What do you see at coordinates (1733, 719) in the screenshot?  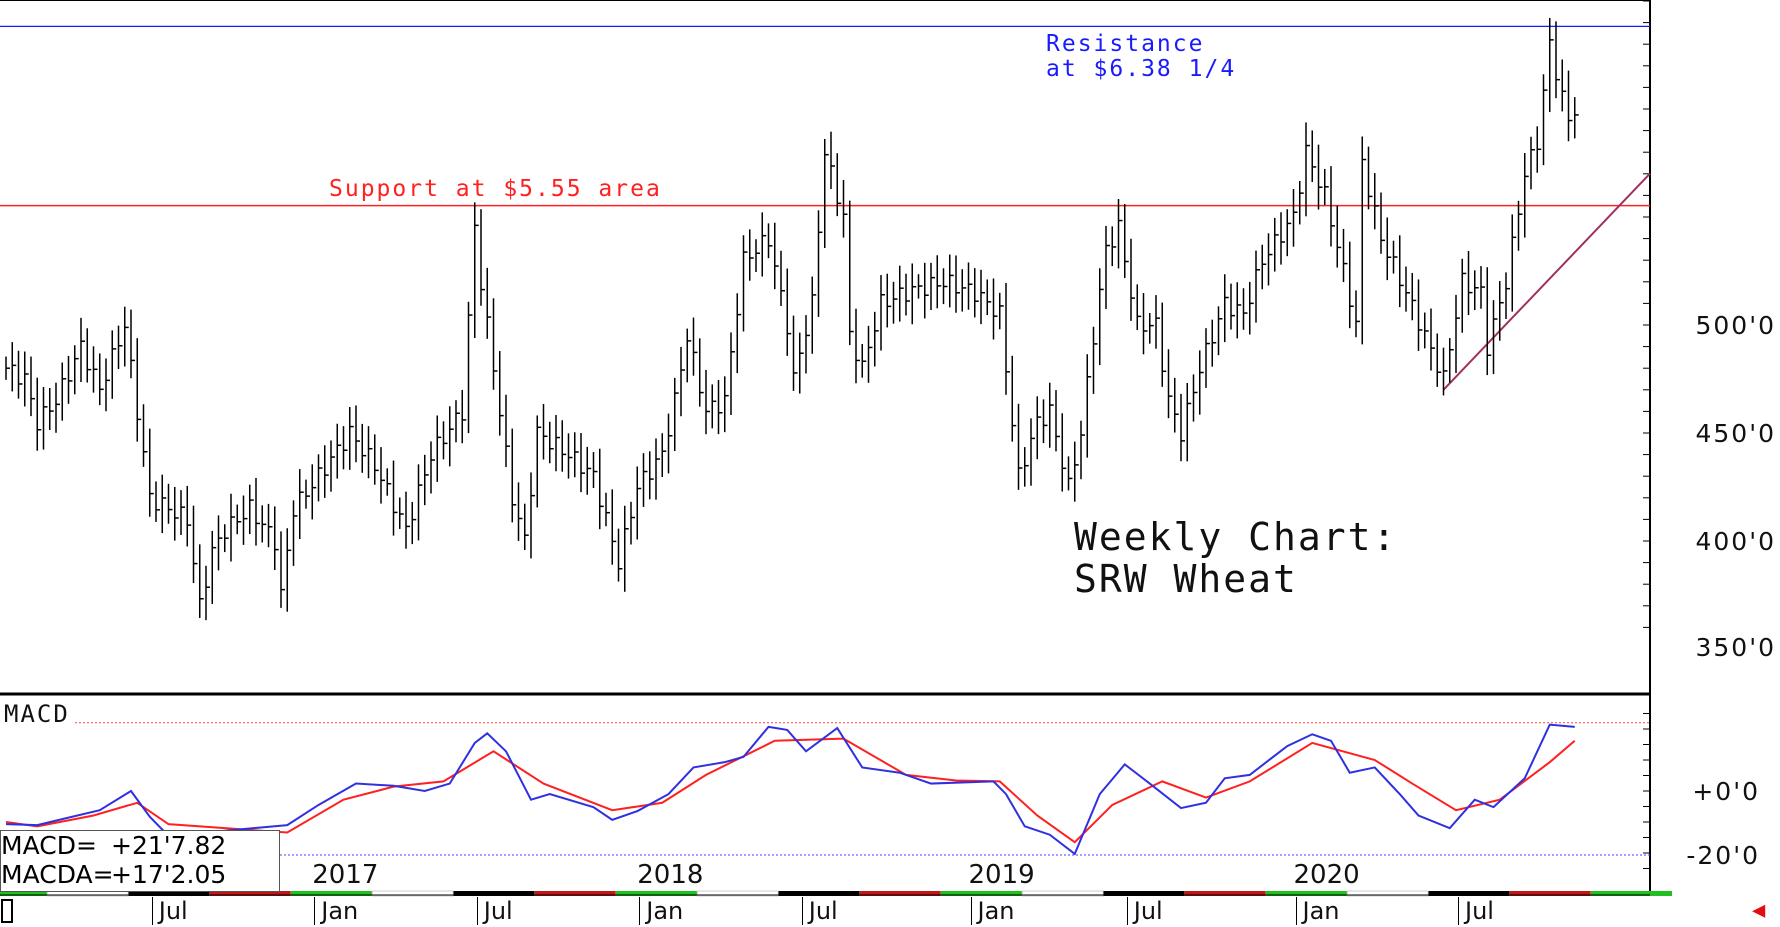 I see `macd-value-badge: +22'0` at bounding box center [1733, 719].